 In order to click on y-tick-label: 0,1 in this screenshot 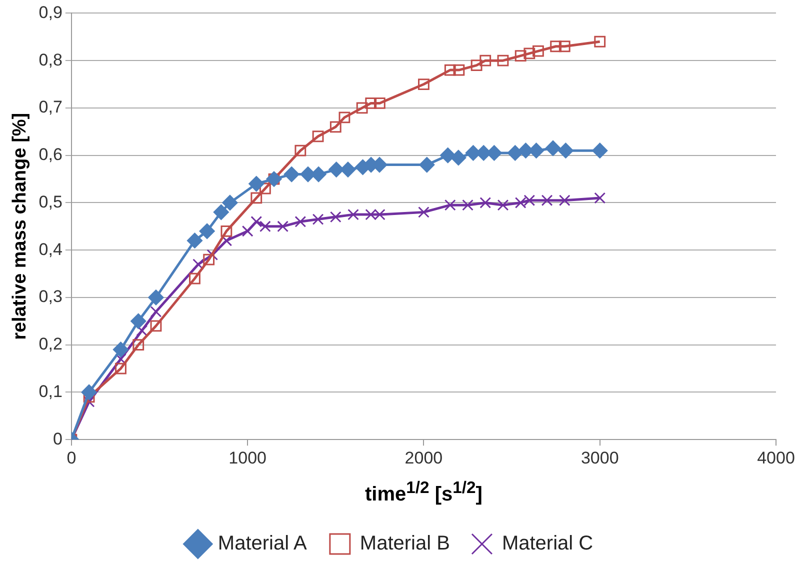, I will do `click(50, 391)`.